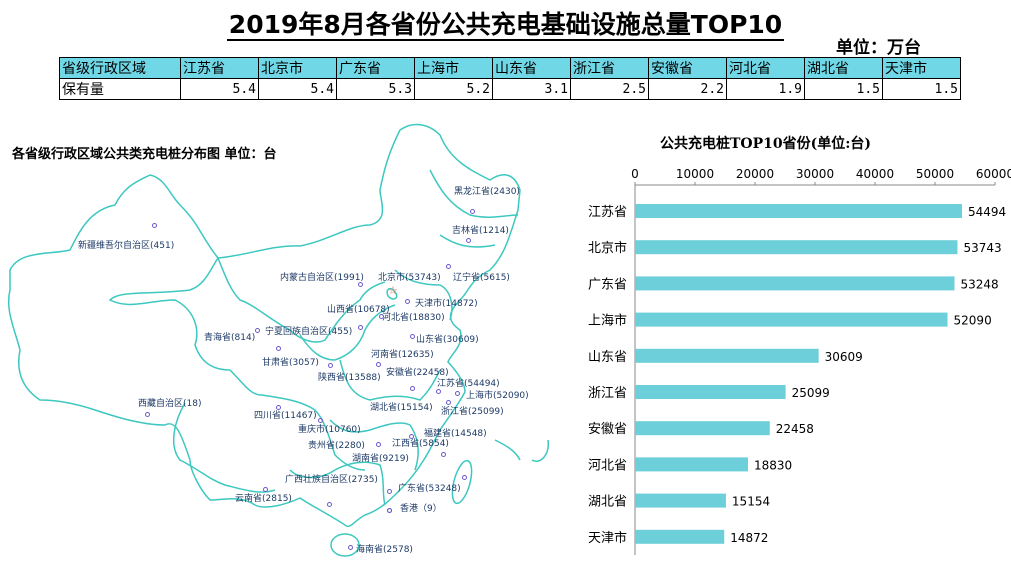 The width and height of the screenshot is (1011, 573). What do you see at coordinates (609, 68) in the screenshot?
I see `header-province: 浙江省` at bounding box center [609, 68].